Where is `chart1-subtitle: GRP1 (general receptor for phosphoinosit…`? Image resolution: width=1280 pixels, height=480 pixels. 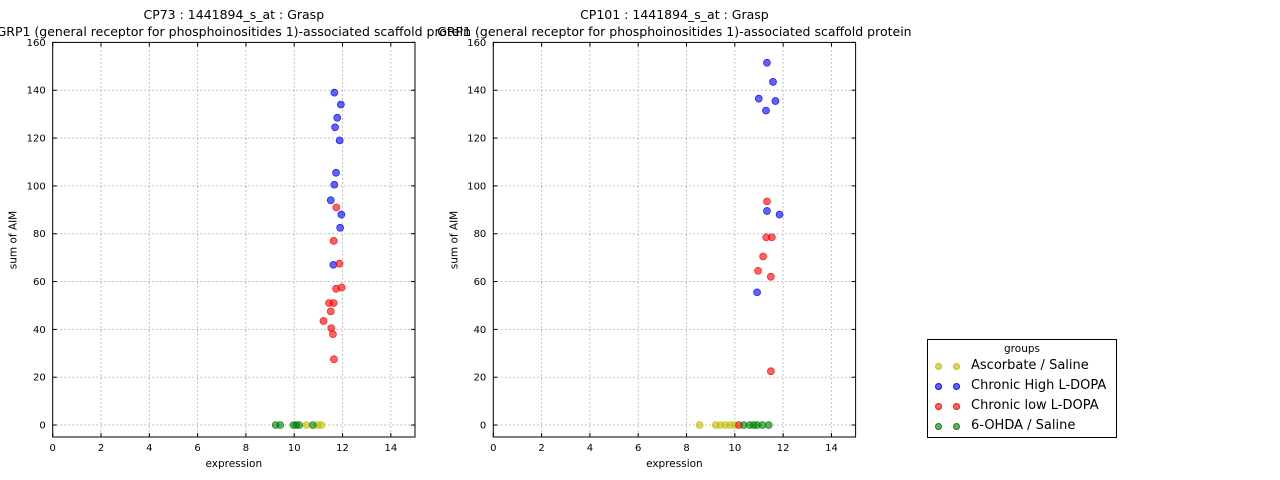 chart1-subtitle: GRP1 (general receptor for phosphoinosit… is located at coordinates (235, 31).